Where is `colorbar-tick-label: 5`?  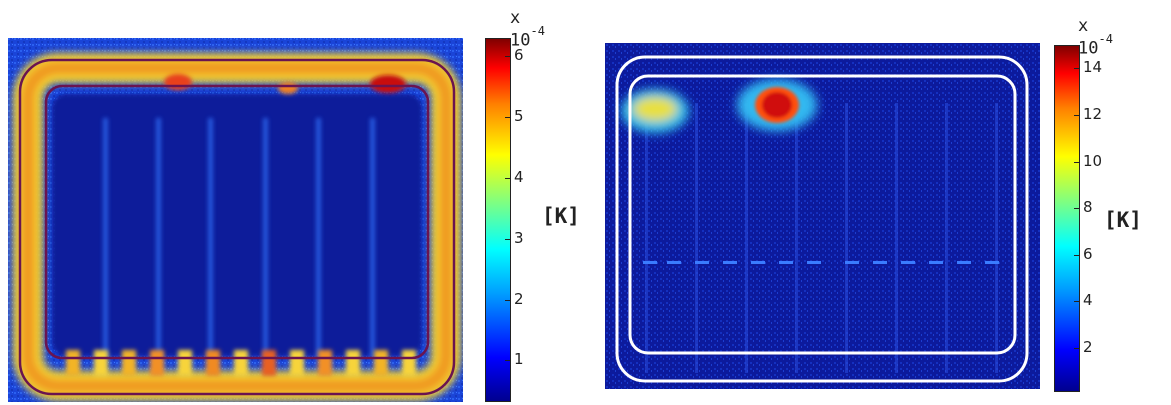 colorbar-tick-label: 5 is located at coordinates (519, 116).